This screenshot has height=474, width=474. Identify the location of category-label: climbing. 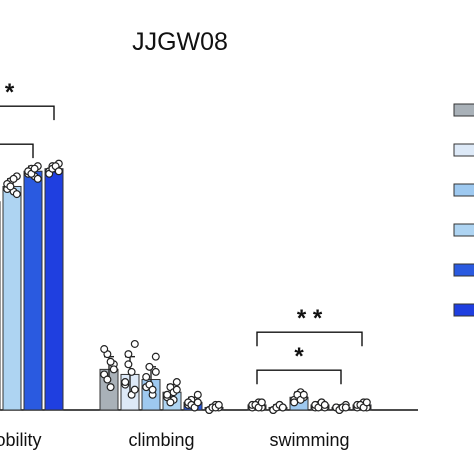
(161, 440).